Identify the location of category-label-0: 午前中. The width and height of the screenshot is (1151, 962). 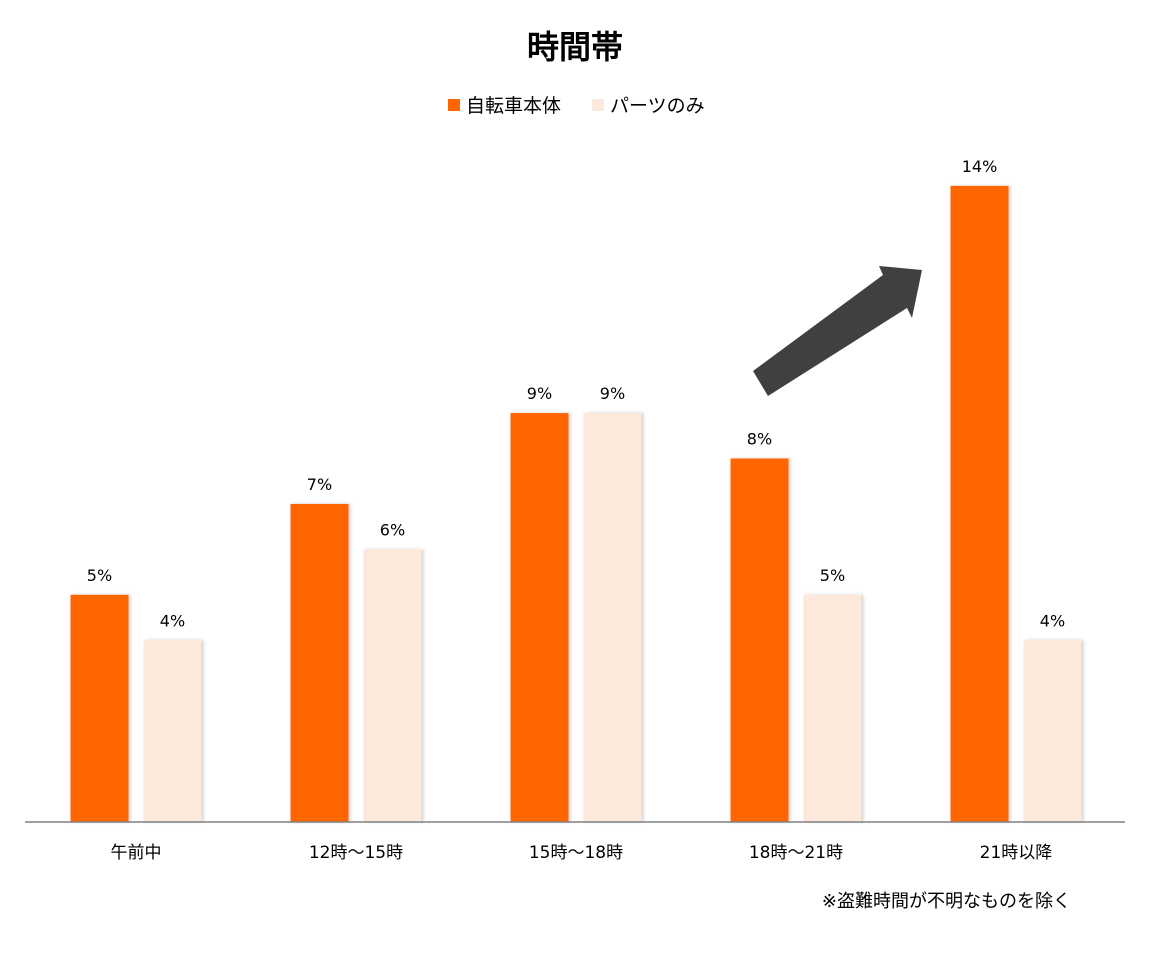
(136, 853).